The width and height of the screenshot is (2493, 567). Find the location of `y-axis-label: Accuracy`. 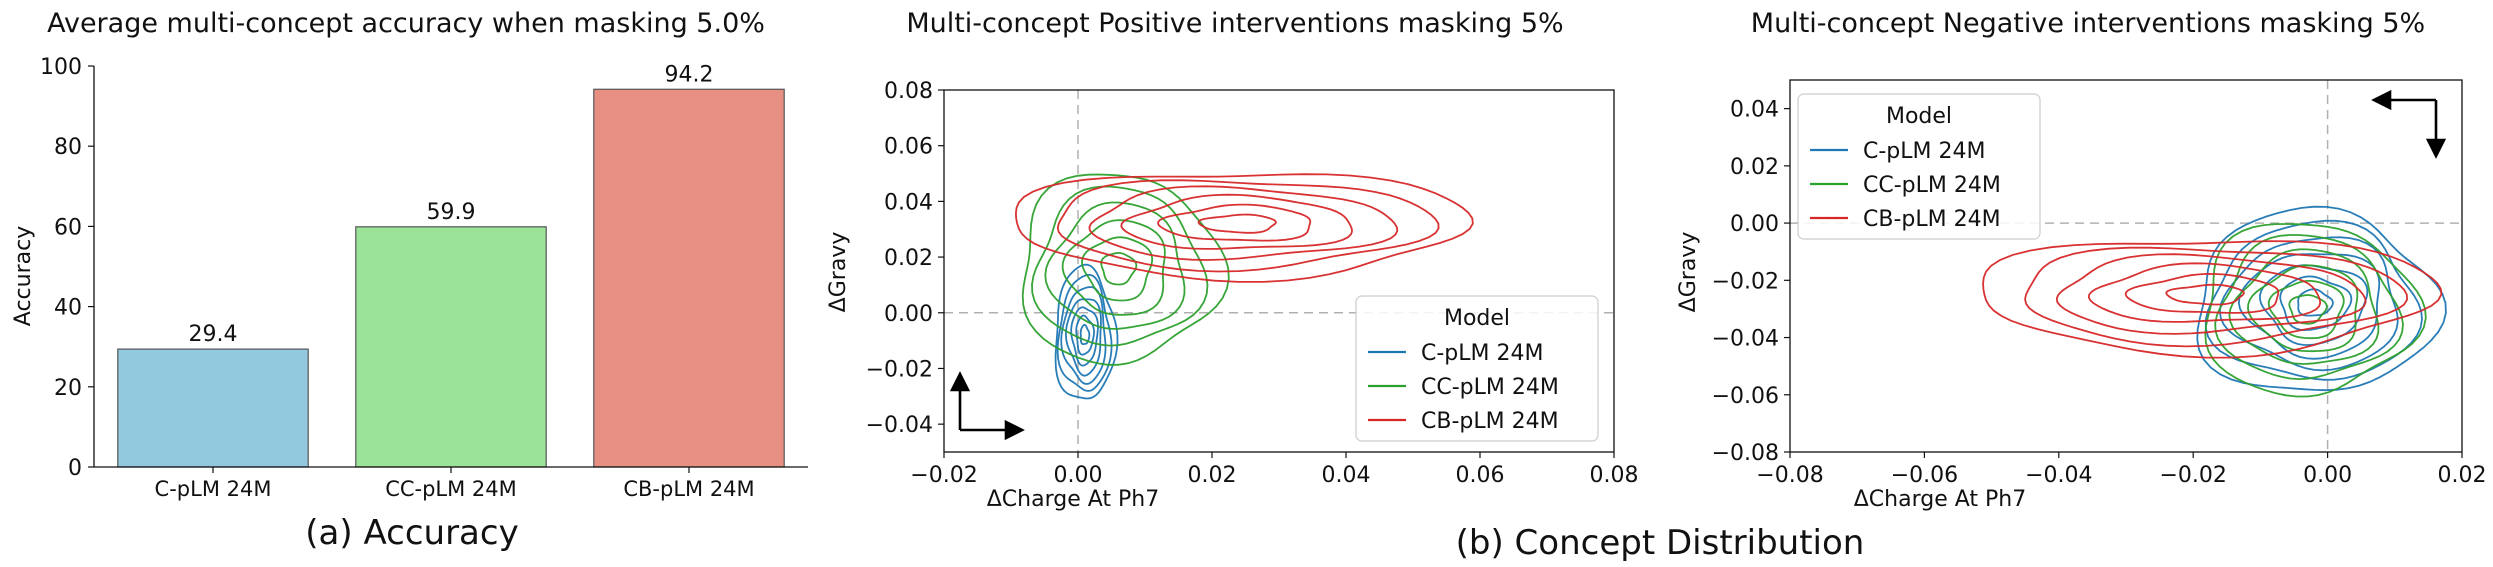

y-axis-label: Accuracy is located at coordinates (23, 276).